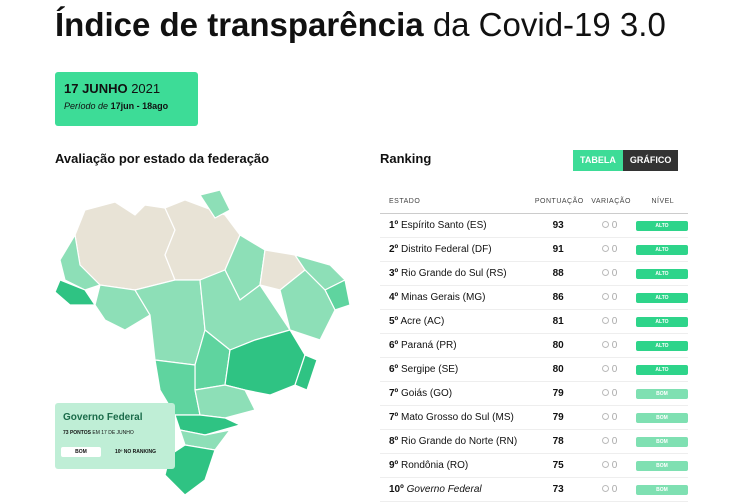 This screenshot has height=502, width=750. What do you see at coordinates (456, 225) in the screenshot?
I see `state-cell: 1º Espírito Santo (ES)` at bounding box center [456, 225].